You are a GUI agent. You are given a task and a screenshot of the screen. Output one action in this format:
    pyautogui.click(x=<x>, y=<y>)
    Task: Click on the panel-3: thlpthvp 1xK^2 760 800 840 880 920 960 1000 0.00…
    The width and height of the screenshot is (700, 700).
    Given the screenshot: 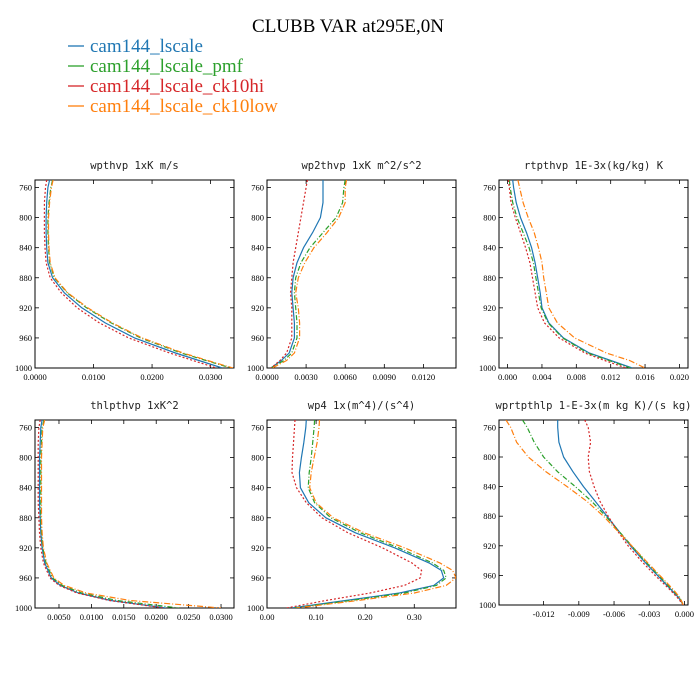 What is the action you would take?
    pyautogui.click(x=125, y=511)
    